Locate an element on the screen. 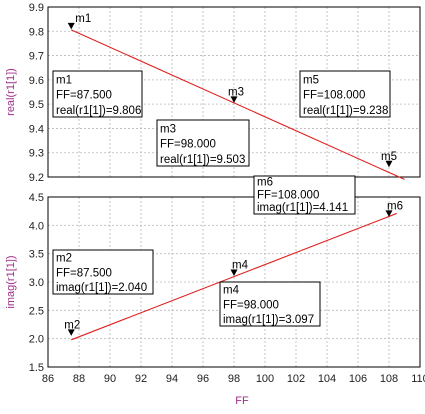 Image resolution: width=425 pixels, height=414 pixels. marker-readout-box: m5 FF=108.000 real(r1[1])=9.238 is located at coordinates (345, 94).